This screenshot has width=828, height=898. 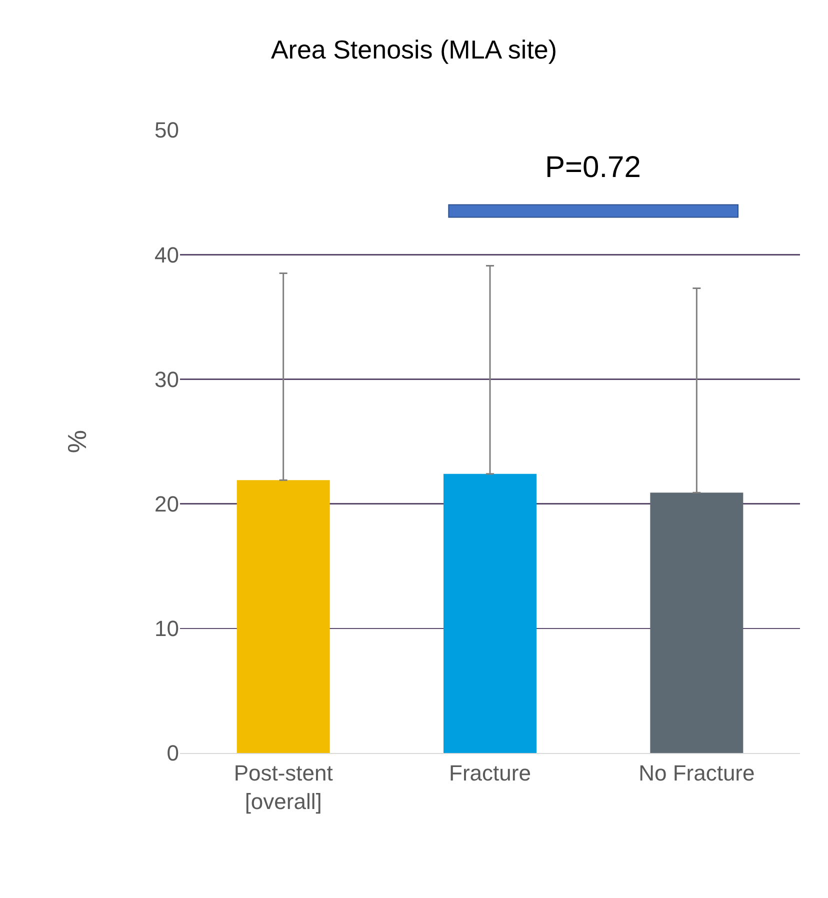 What do you see at coordinates (414, 49) in the screenshot?
I see `chart-title: Area Stenosis (MLA site)` at bounding box center [414, 49].